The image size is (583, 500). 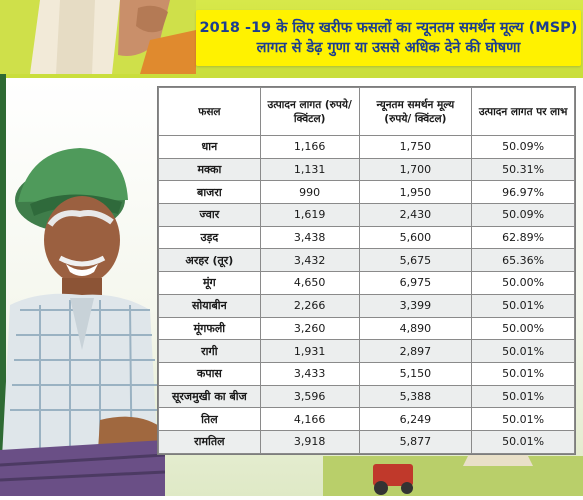 I want to click on production-cost-cell: 2,266, so click(x=309, y=305).